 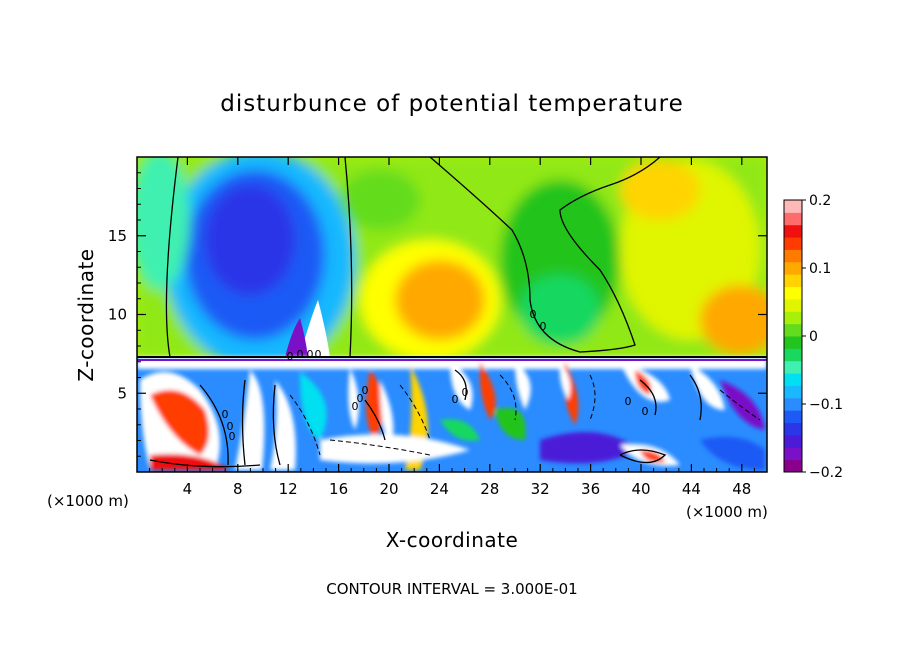 What do you see at coordinates (288, 489) in the screenshot?
I see `x-tick-label: 12` at bounding box center [288, 489].